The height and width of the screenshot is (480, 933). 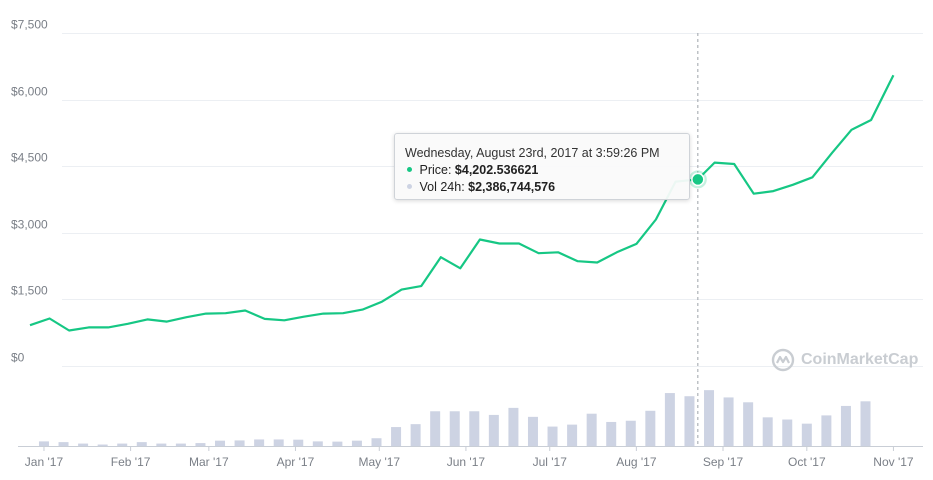 What do you see at coordinates (466, 462) in the screenshot?
I see `x-tick-label: Jun '17` at bounding box center [466, 462].